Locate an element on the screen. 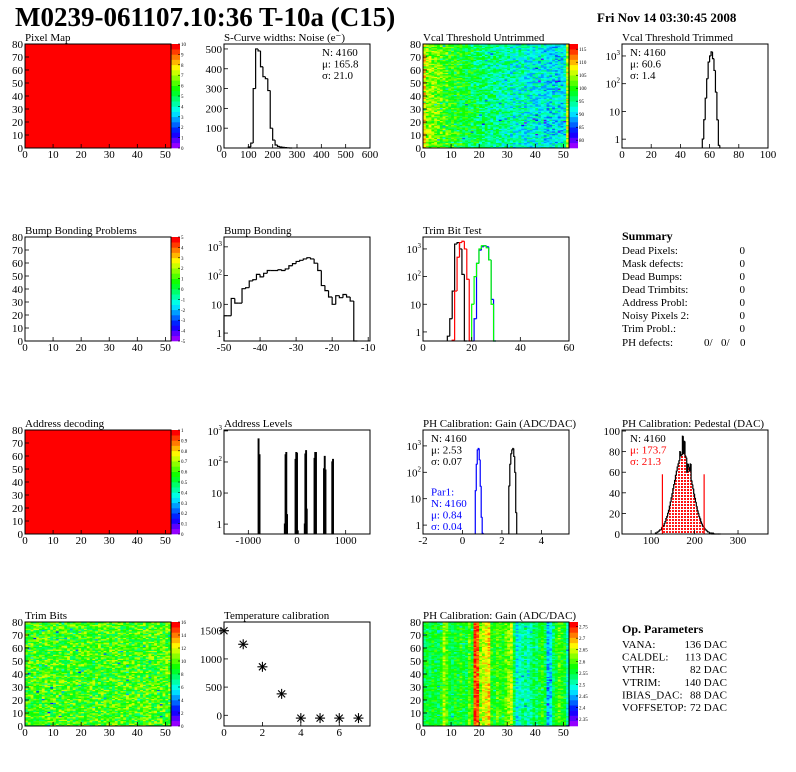  palette-band is located at coordinates (175, 521).